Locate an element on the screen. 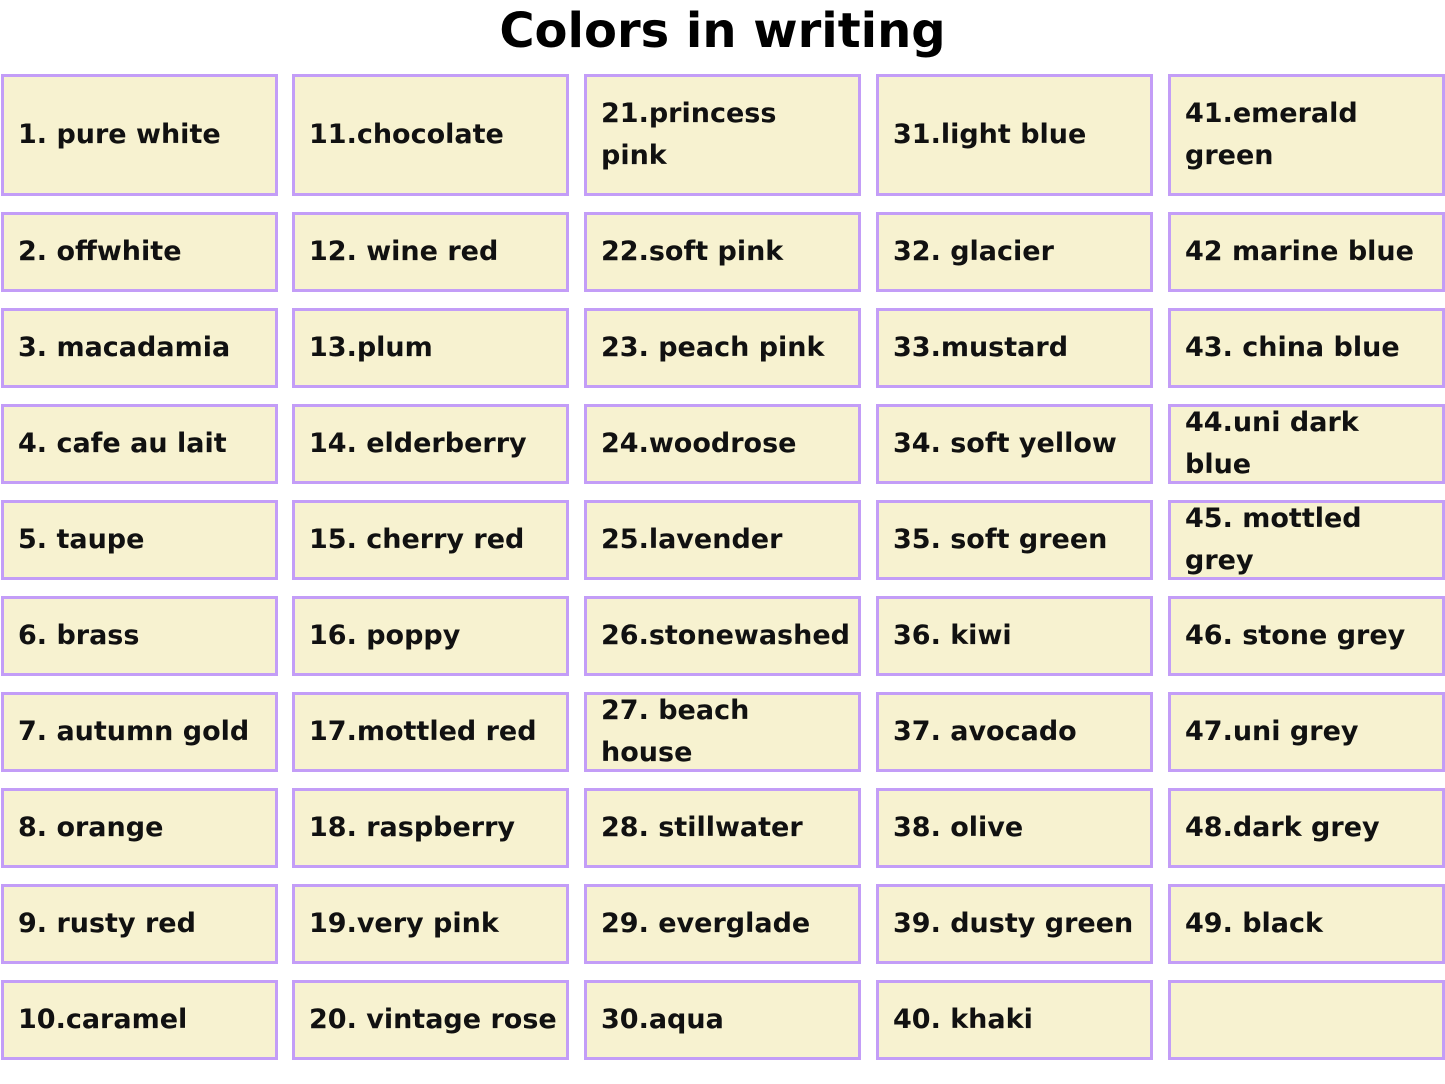 This screenshot has width=1445, height=1084. color-cell: 25.lavender is located at coordinates (722, 540).